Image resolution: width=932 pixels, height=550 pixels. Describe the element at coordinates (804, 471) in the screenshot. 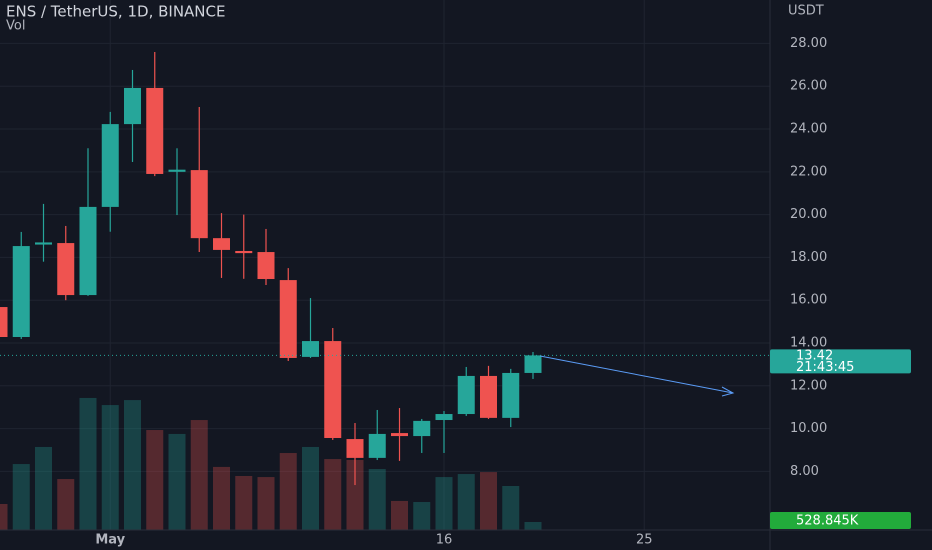

I see `y-tick-label: 8.00` at that location.